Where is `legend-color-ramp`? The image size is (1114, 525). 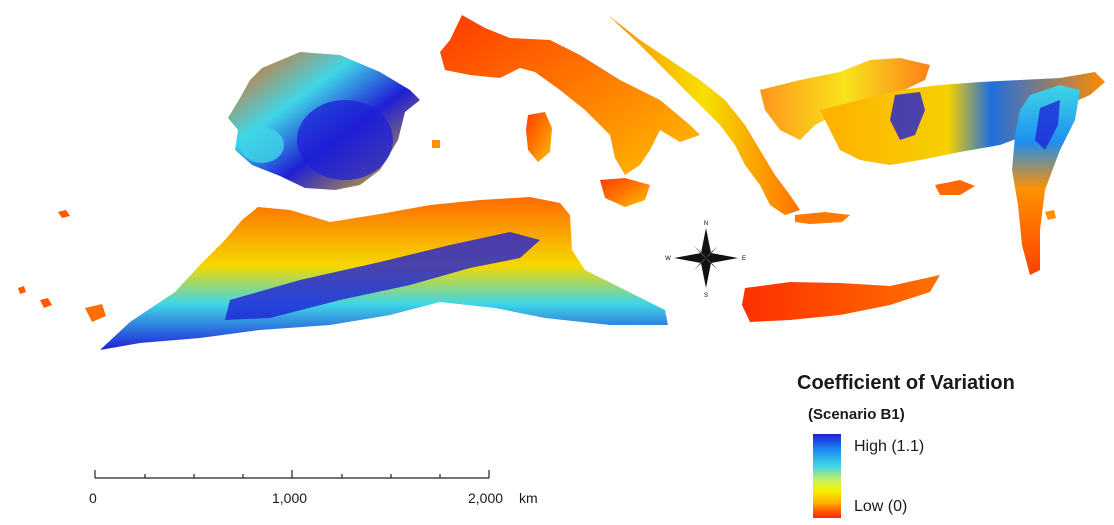
legend-color-ramp is located at coordinates (827, 476).